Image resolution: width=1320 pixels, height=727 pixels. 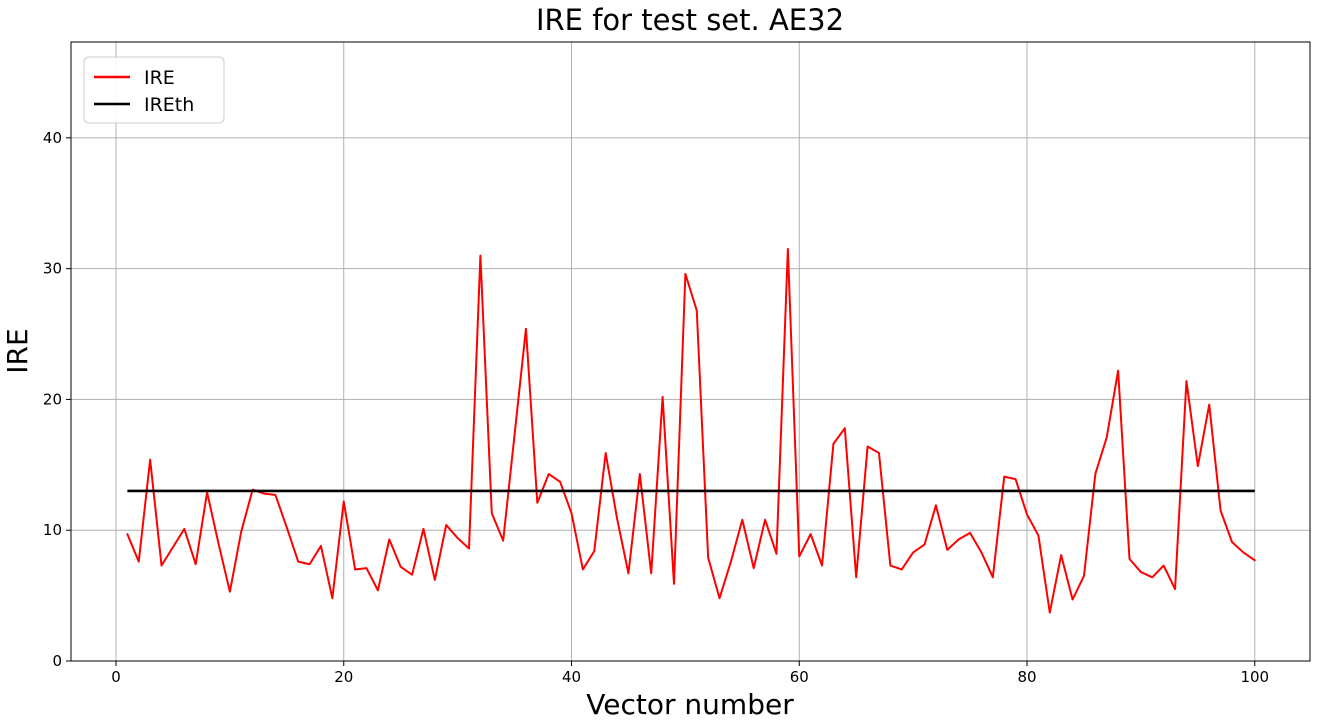 What do you see at coordinates (690, 704) in the screenshot?
I see `x-axis-label: Vector number` at bounding box center [690, 704].